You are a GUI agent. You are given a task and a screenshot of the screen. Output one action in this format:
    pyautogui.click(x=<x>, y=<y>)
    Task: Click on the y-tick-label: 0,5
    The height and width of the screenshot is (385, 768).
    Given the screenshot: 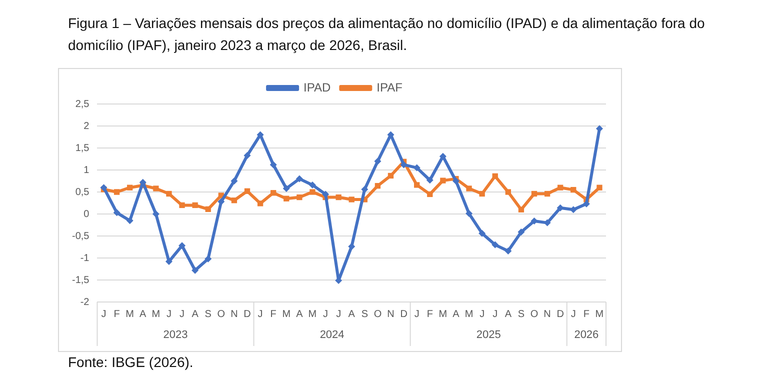 What is the action you would take?
    pyautogui.click(x=82, y=192)
    